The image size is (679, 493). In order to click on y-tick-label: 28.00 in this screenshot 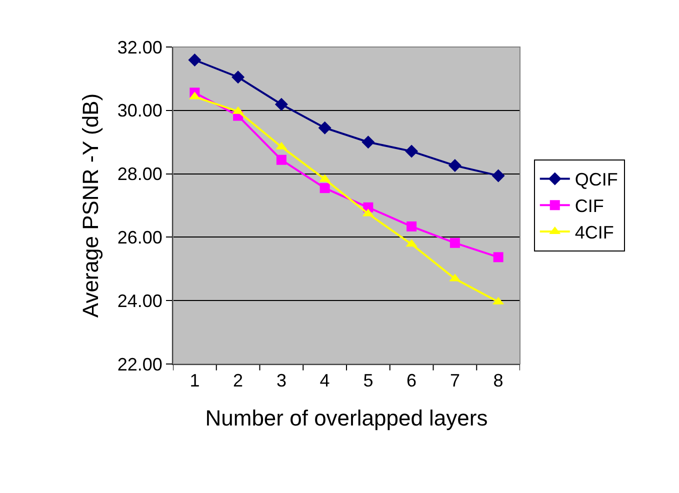, I will do `click(139, 174)`.